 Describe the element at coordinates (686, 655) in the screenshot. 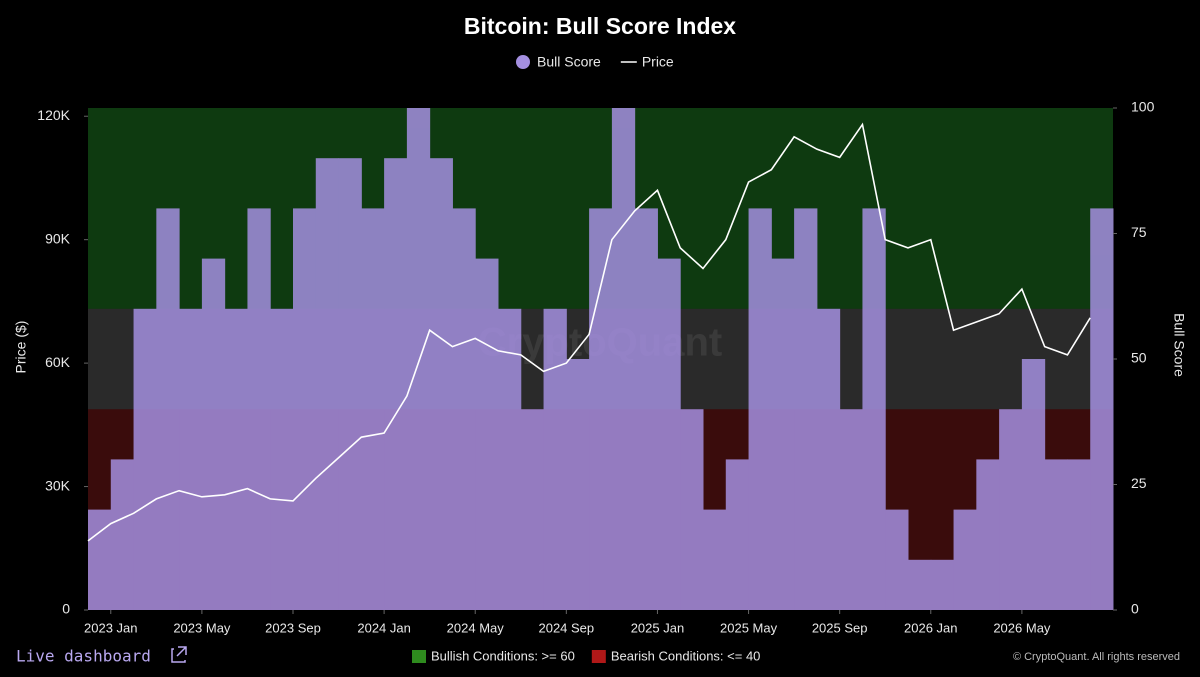

I see `zone-legend-label: Bearish Conditions: <= 40` at that location.